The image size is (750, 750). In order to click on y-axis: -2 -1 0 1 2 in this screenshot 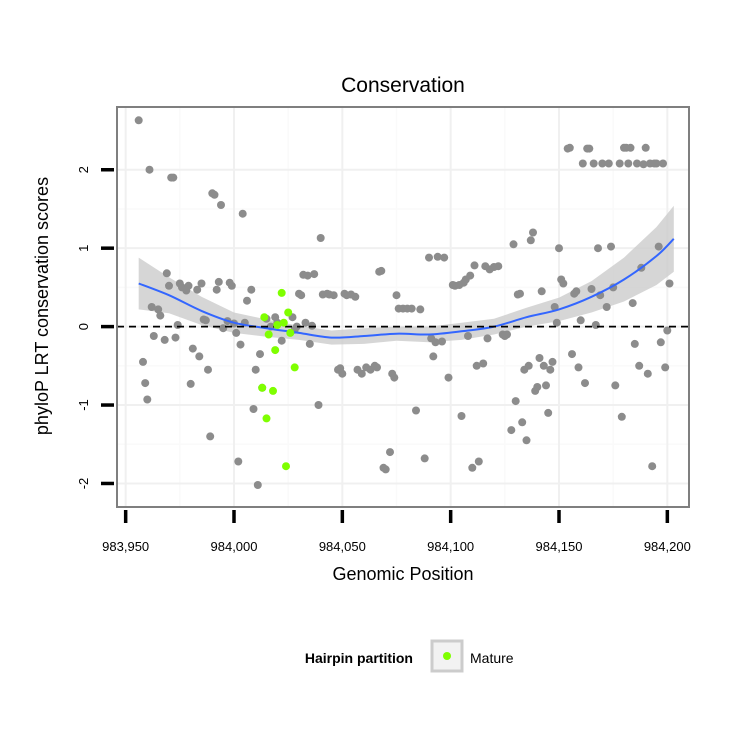, I will do `click(95, 327)`.